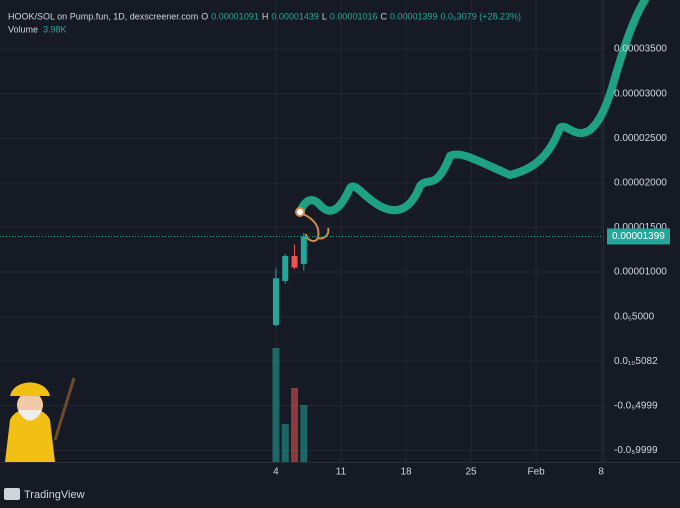 The height and width of the screenshot is (508, 680). I want to click on price-label: 0.00001399, so click(638, 236).